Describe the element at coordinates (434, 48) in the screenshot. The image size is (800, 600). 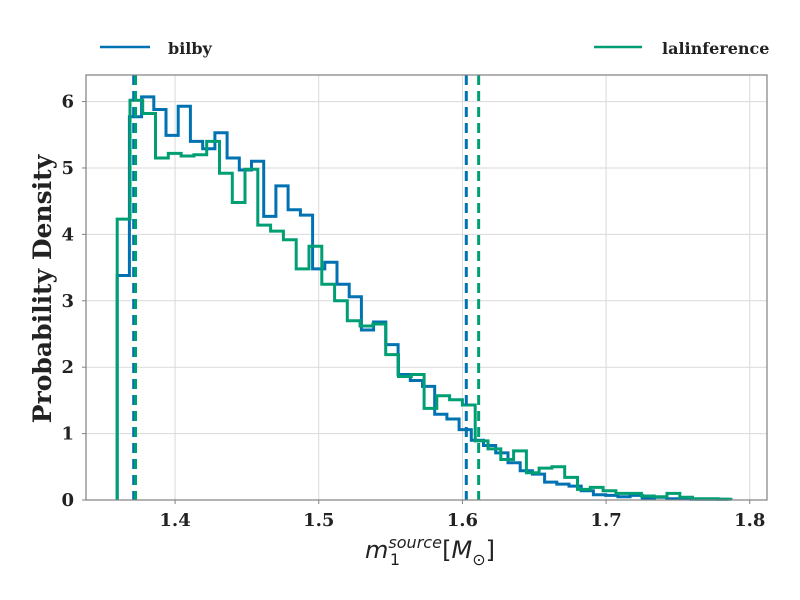
I see `legend: bilby lalinference` at that location.